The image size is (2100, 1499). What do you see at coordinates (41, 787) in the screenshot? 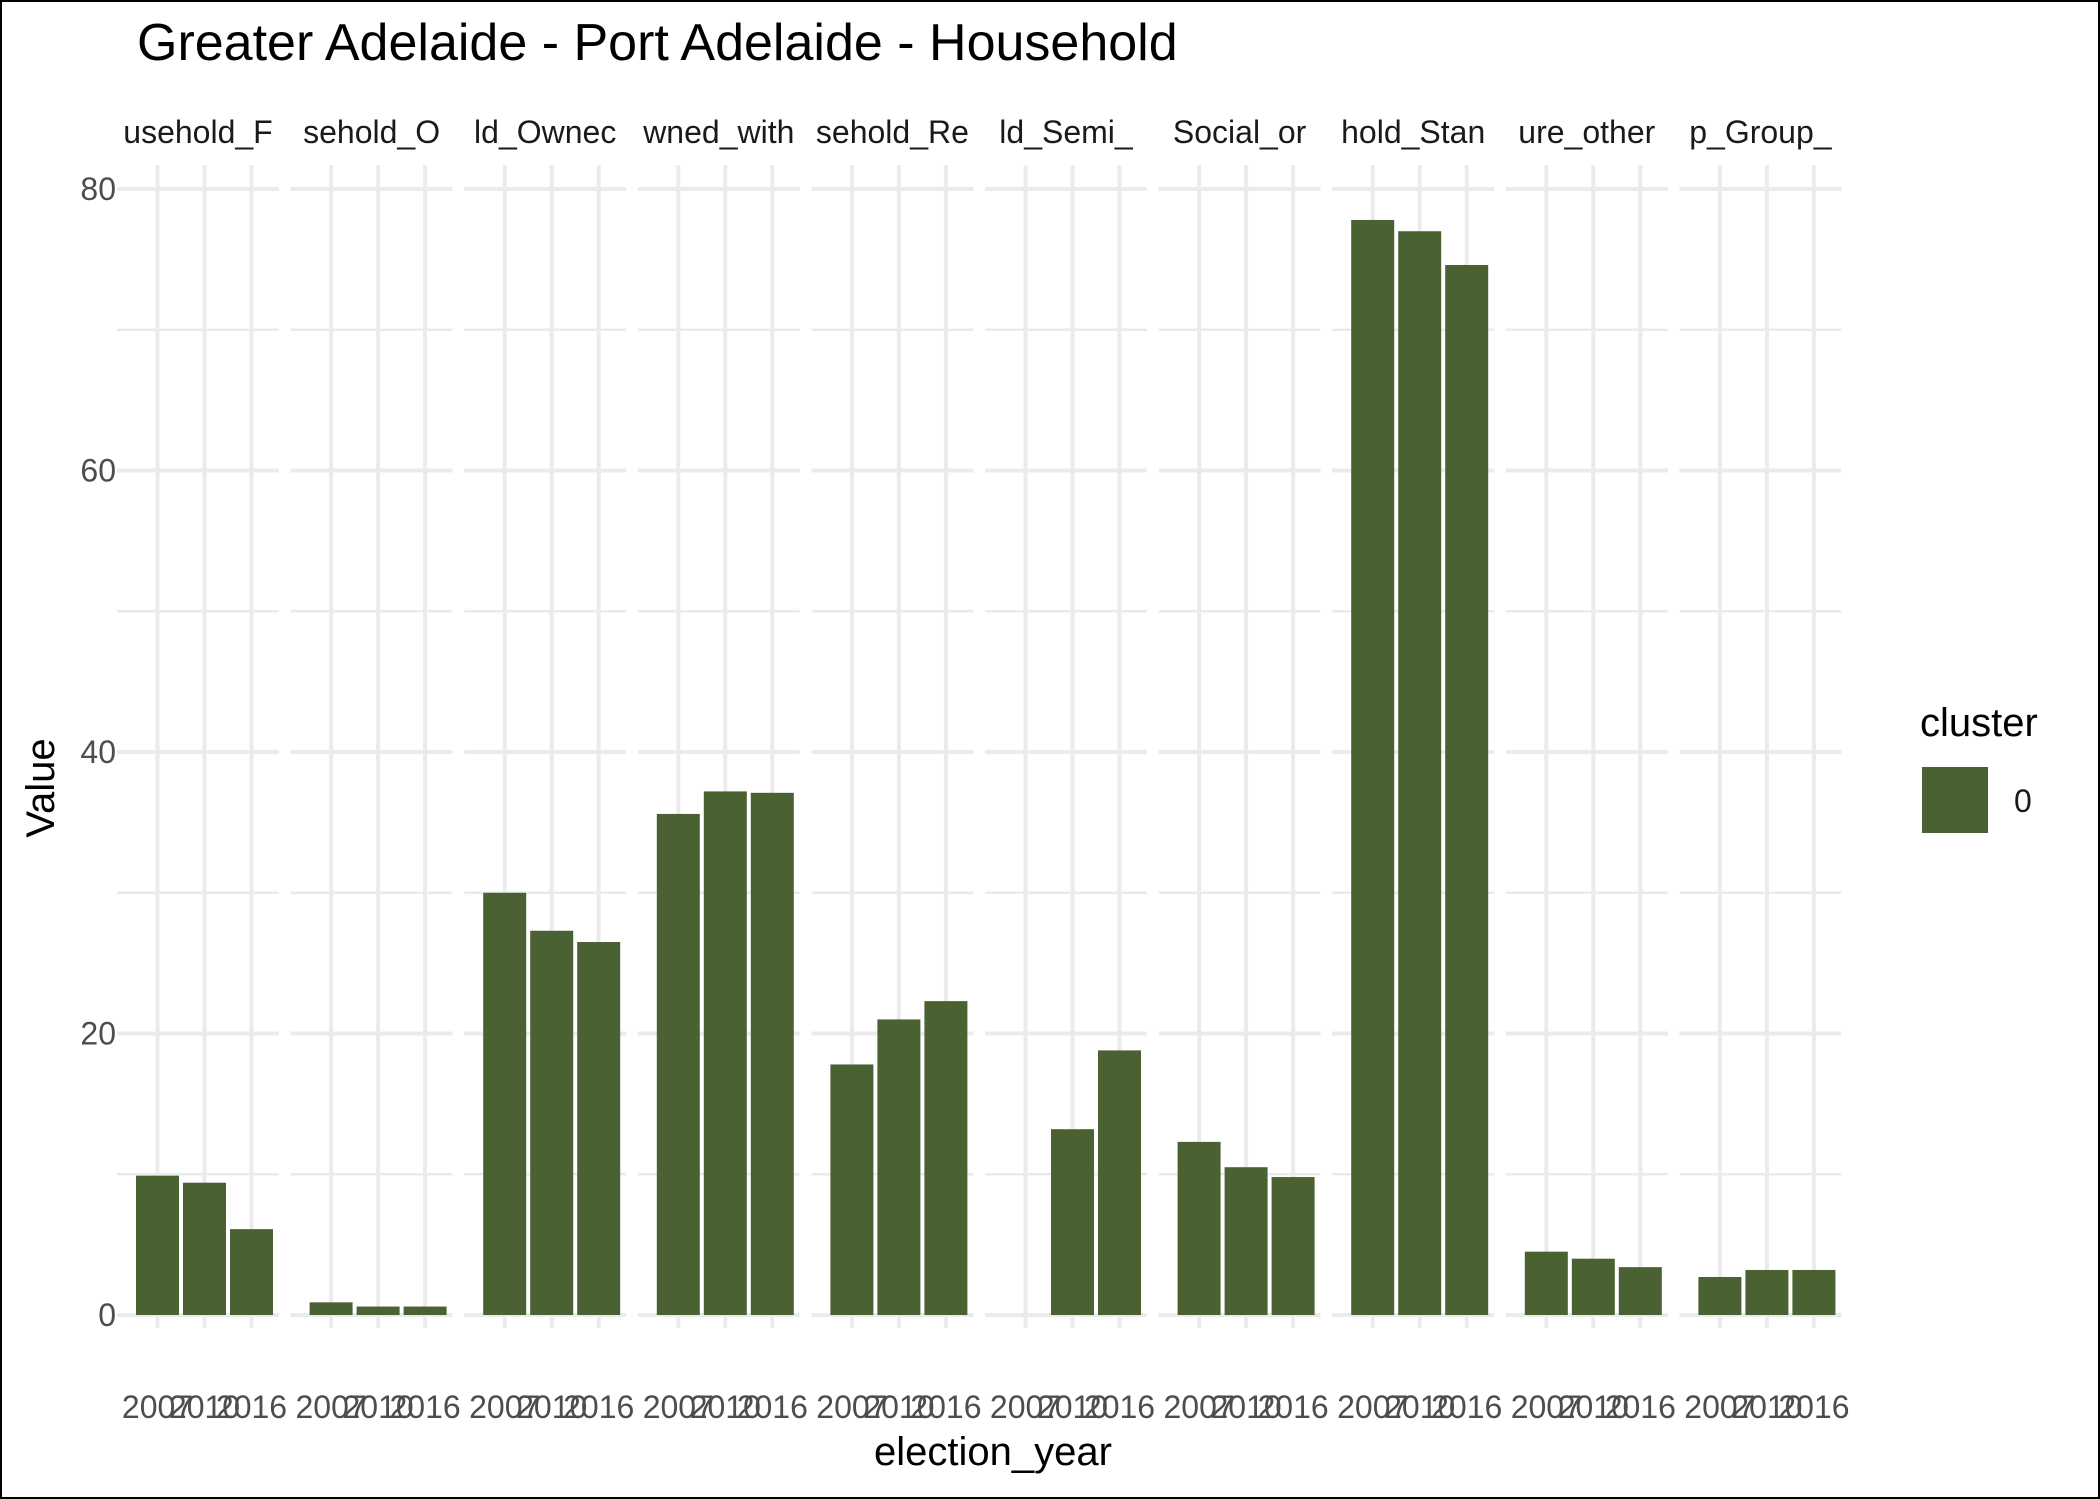
I see `y-axis-title: Value` at bounding box center [41, 787].